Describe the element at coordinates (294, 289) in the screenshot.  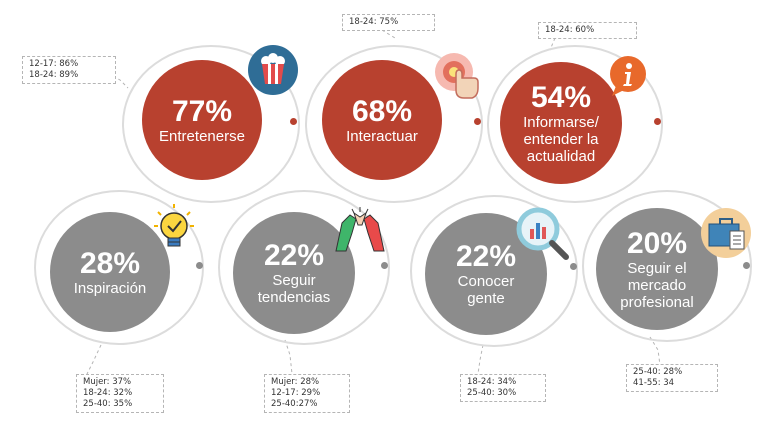
I see `stat-label: Seguir tendencias` at that location.